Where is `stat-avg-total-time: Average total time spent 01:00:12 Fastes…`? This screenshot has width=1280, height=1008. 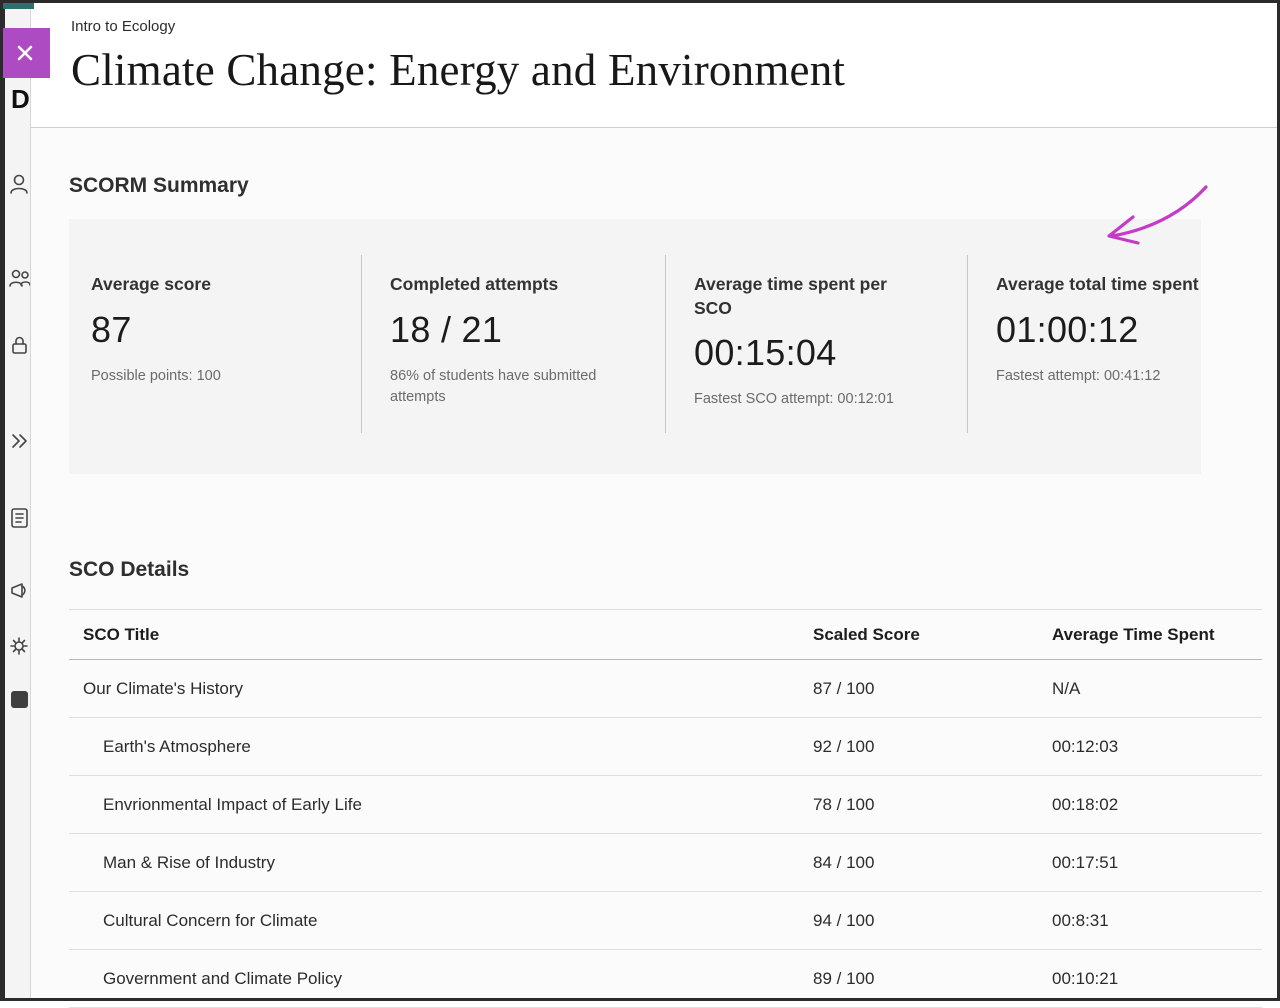
stat-avg-total-time: Average total time spent 01:00:12 Fastes… is located at coordinates (1084, 346).